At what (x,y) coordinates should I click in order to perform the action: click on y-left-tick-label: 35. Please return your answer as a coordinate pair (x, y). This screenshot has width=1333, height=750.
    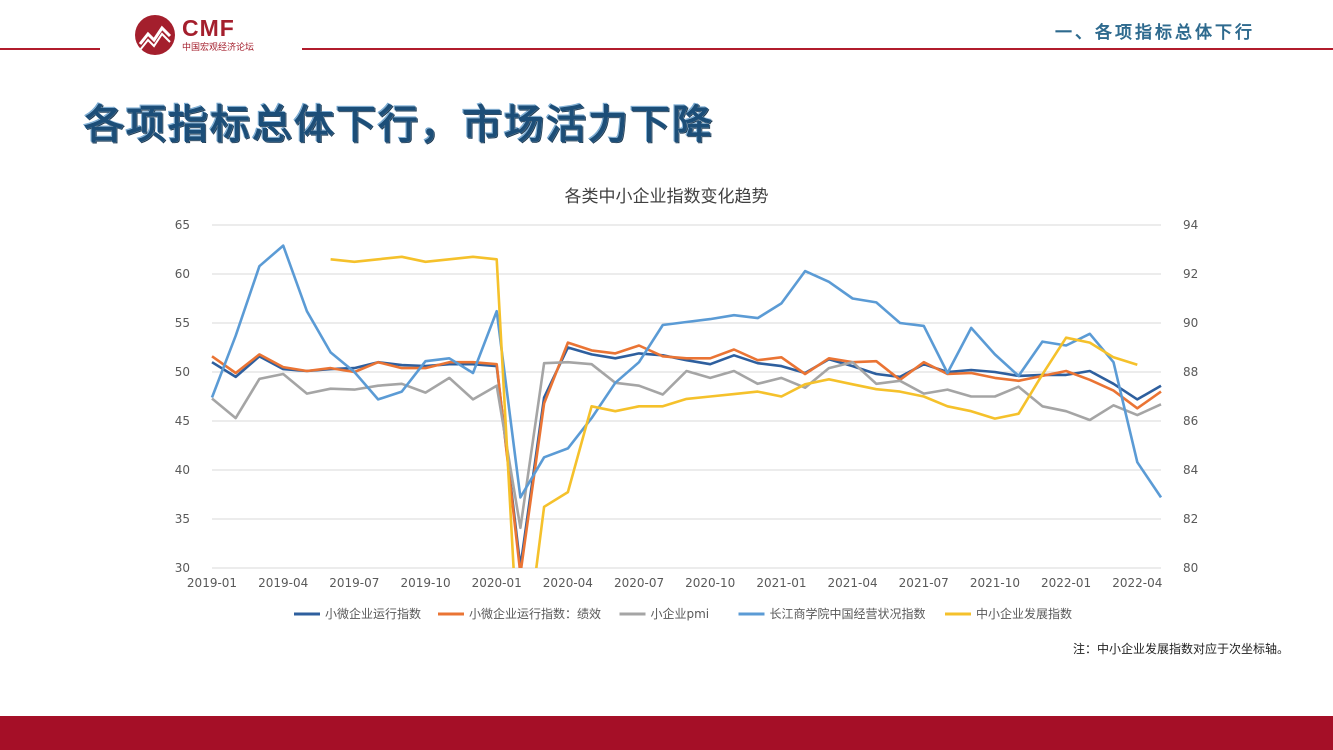
    Looking at the image, I should click on (182, 519).